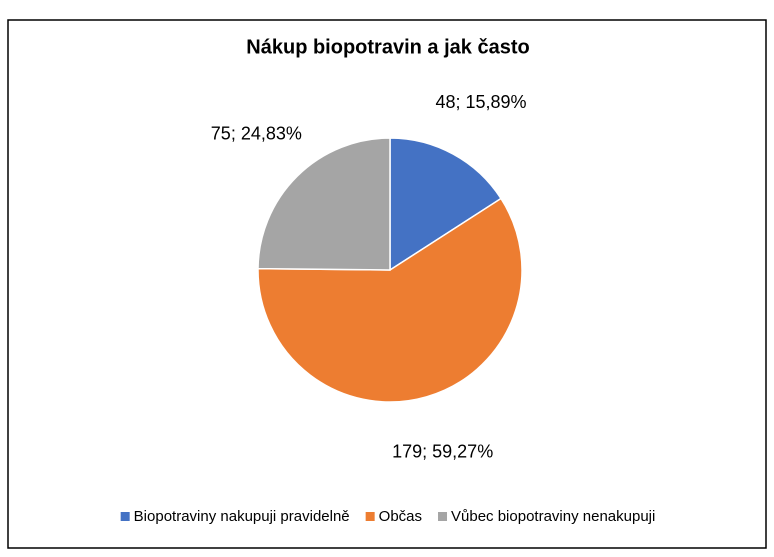 This screenshot has width=774, height=557. I want to click on chart-title: Nákup biopotravin a jak často, so click(387, 47).